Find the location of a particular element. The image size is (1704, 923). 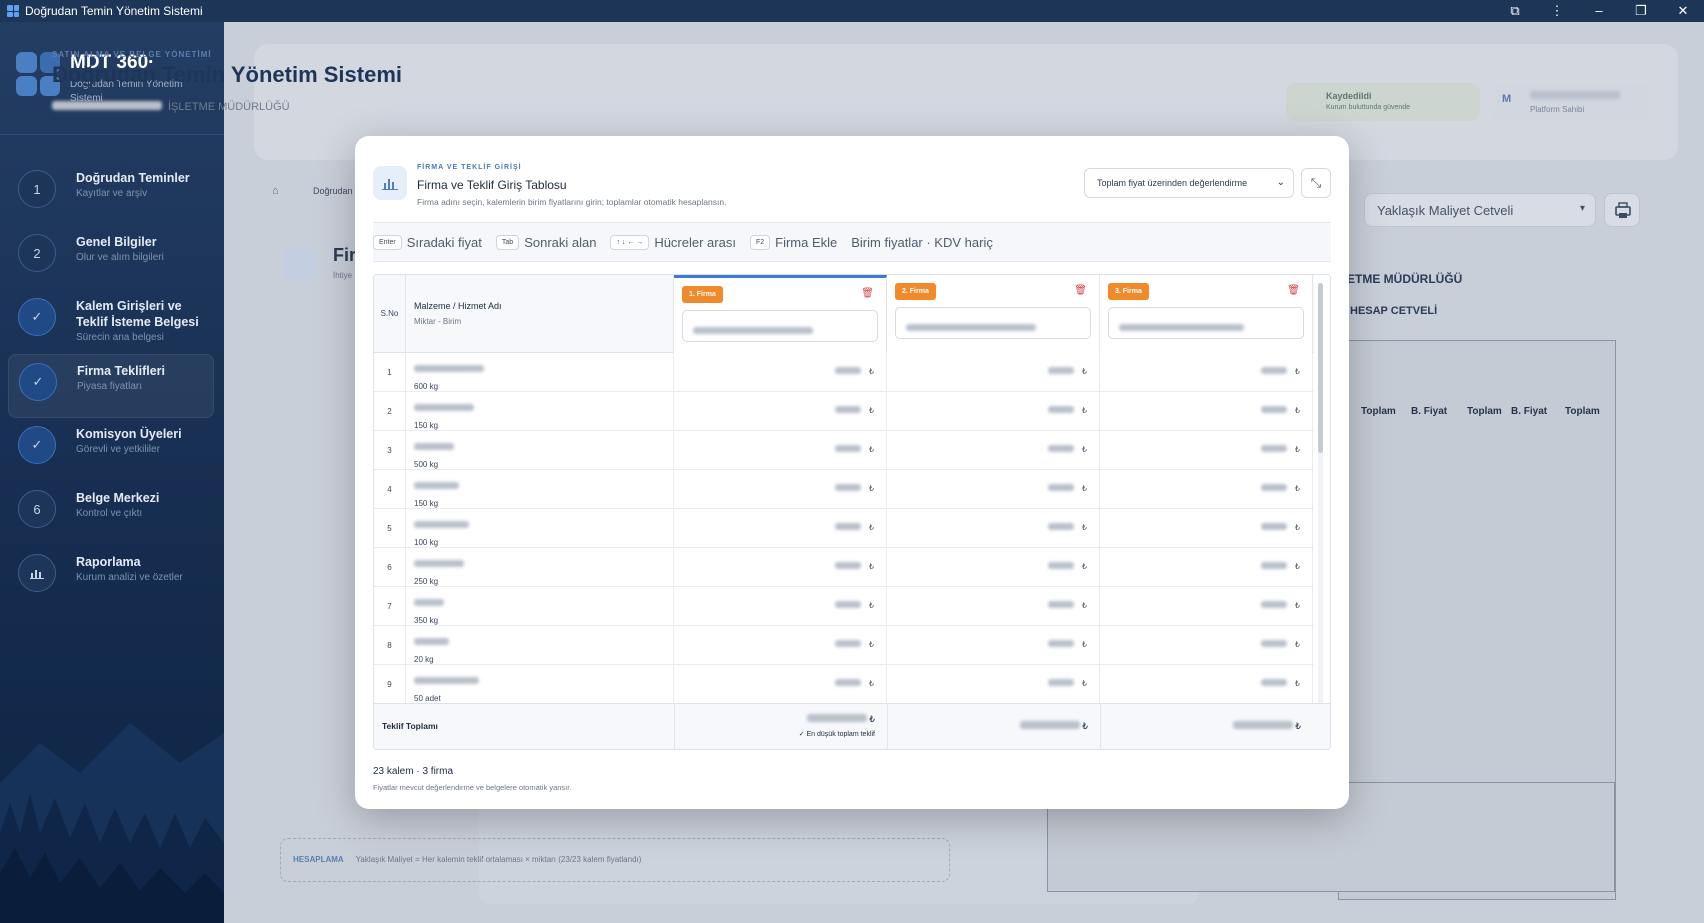

step-subtitle: Kayıtlar ve arşiv is located at coordinates (112, 193).